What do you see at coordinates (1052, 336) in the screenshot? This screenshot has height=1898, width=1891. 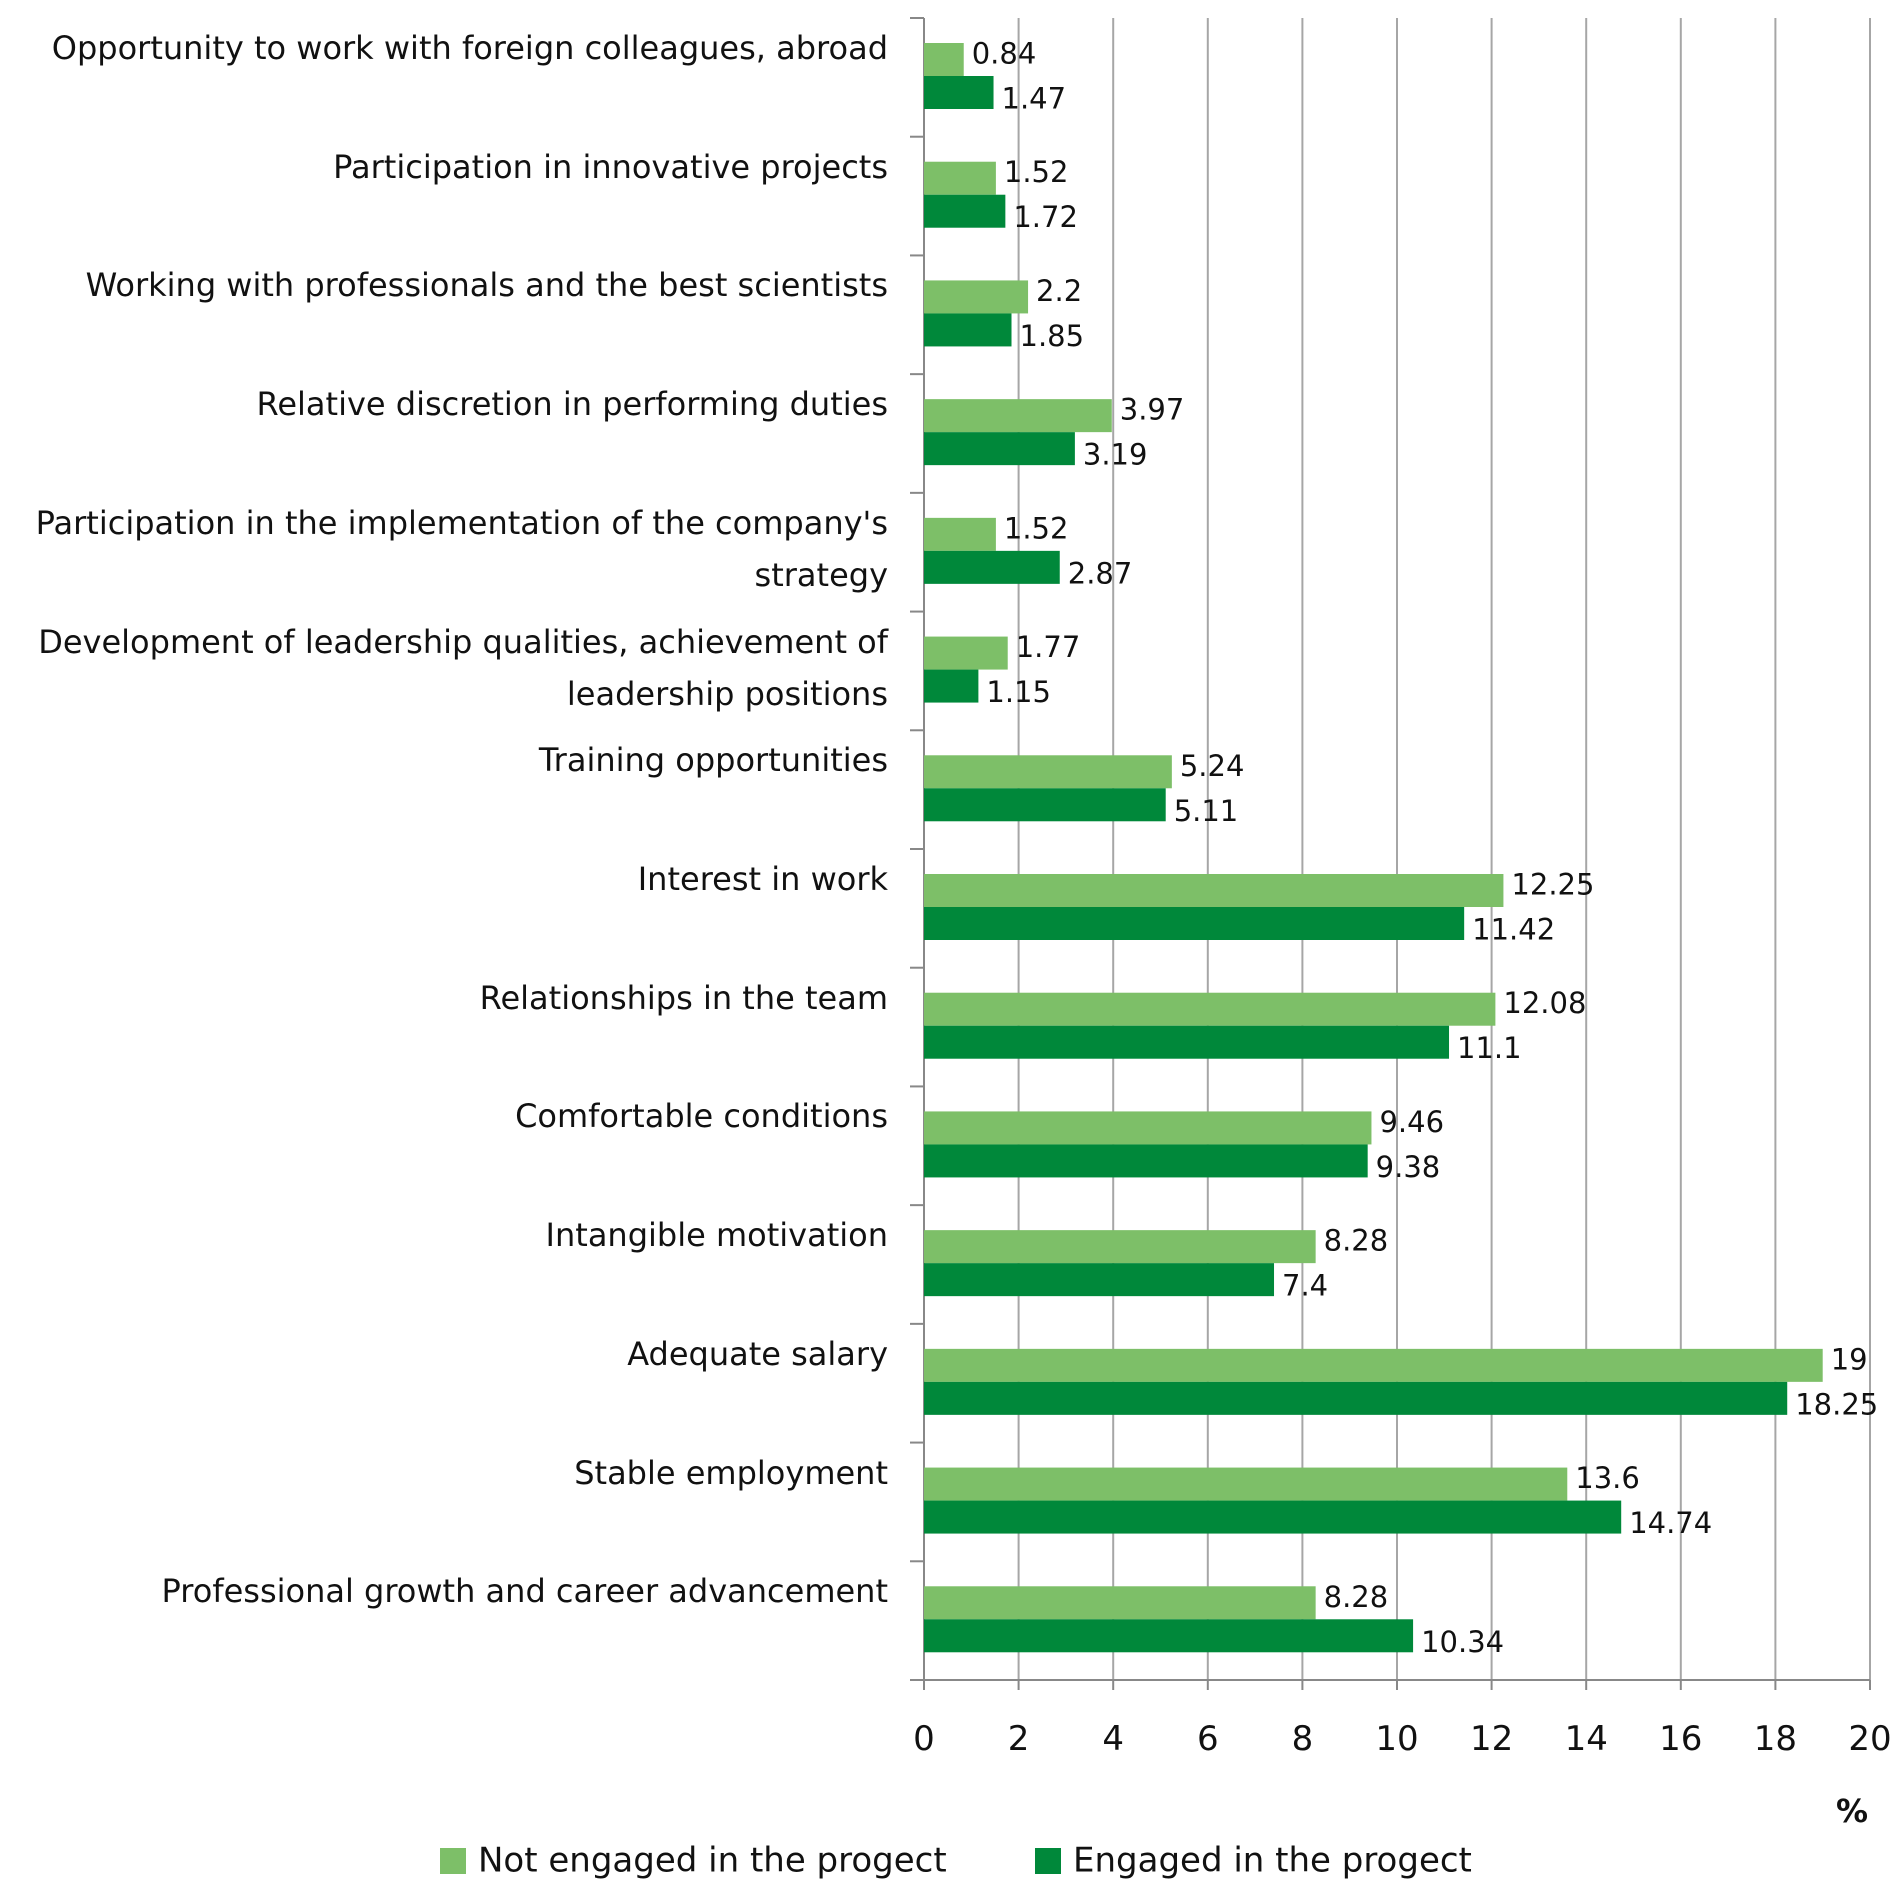 I see `value-label: 1.85` at bounding box center [1052, 336].